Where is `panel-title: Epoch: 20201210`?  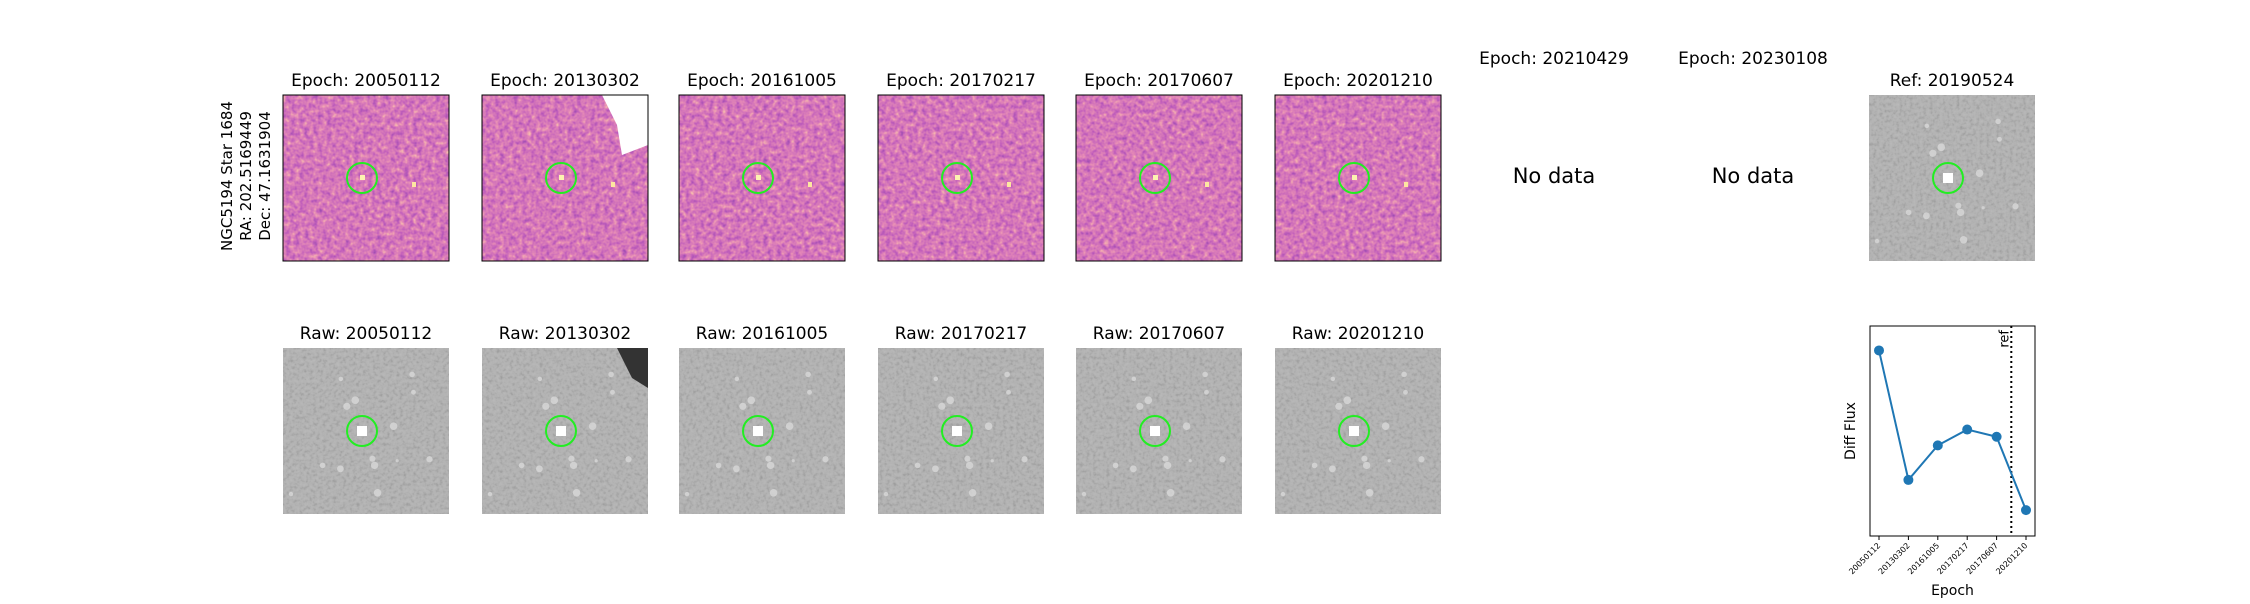 panel-title: Epoch: 20201210 is located at coordinates (1358, 81).